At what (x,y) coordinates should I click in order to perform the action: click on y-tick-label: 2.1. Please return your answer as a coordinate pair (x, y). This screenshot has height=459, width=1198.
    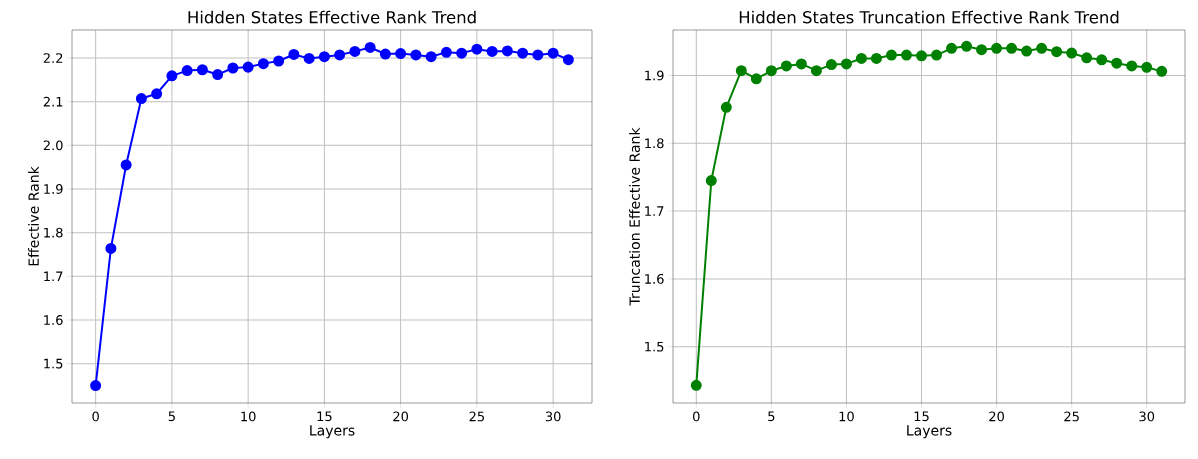
    Looking at the image, I should click on (53, 101).